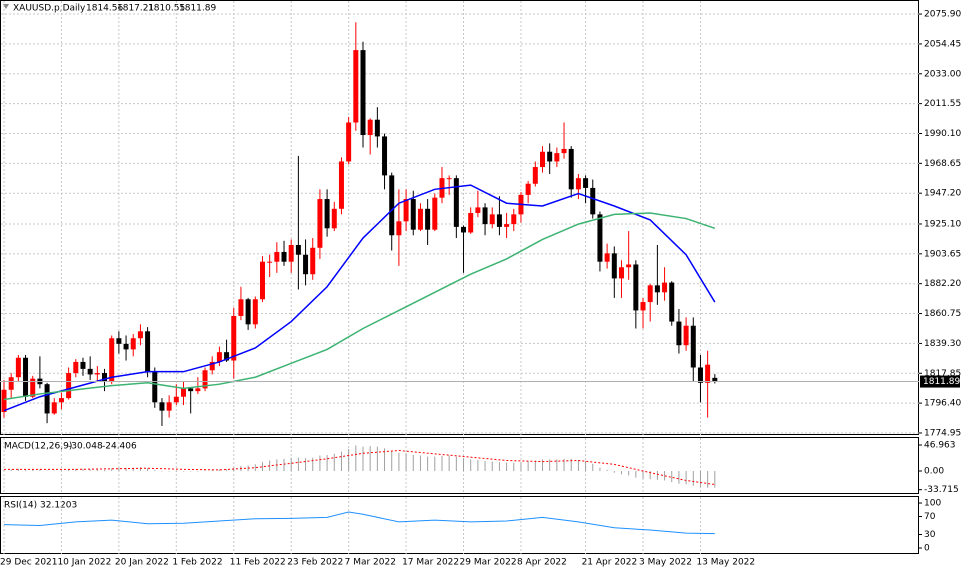 The height and width of the screenshot is (570, 962). Describe the element at coordinates (725, 563) in the screenshot. I see `x-tick-label: 13 May 2022` at that location.